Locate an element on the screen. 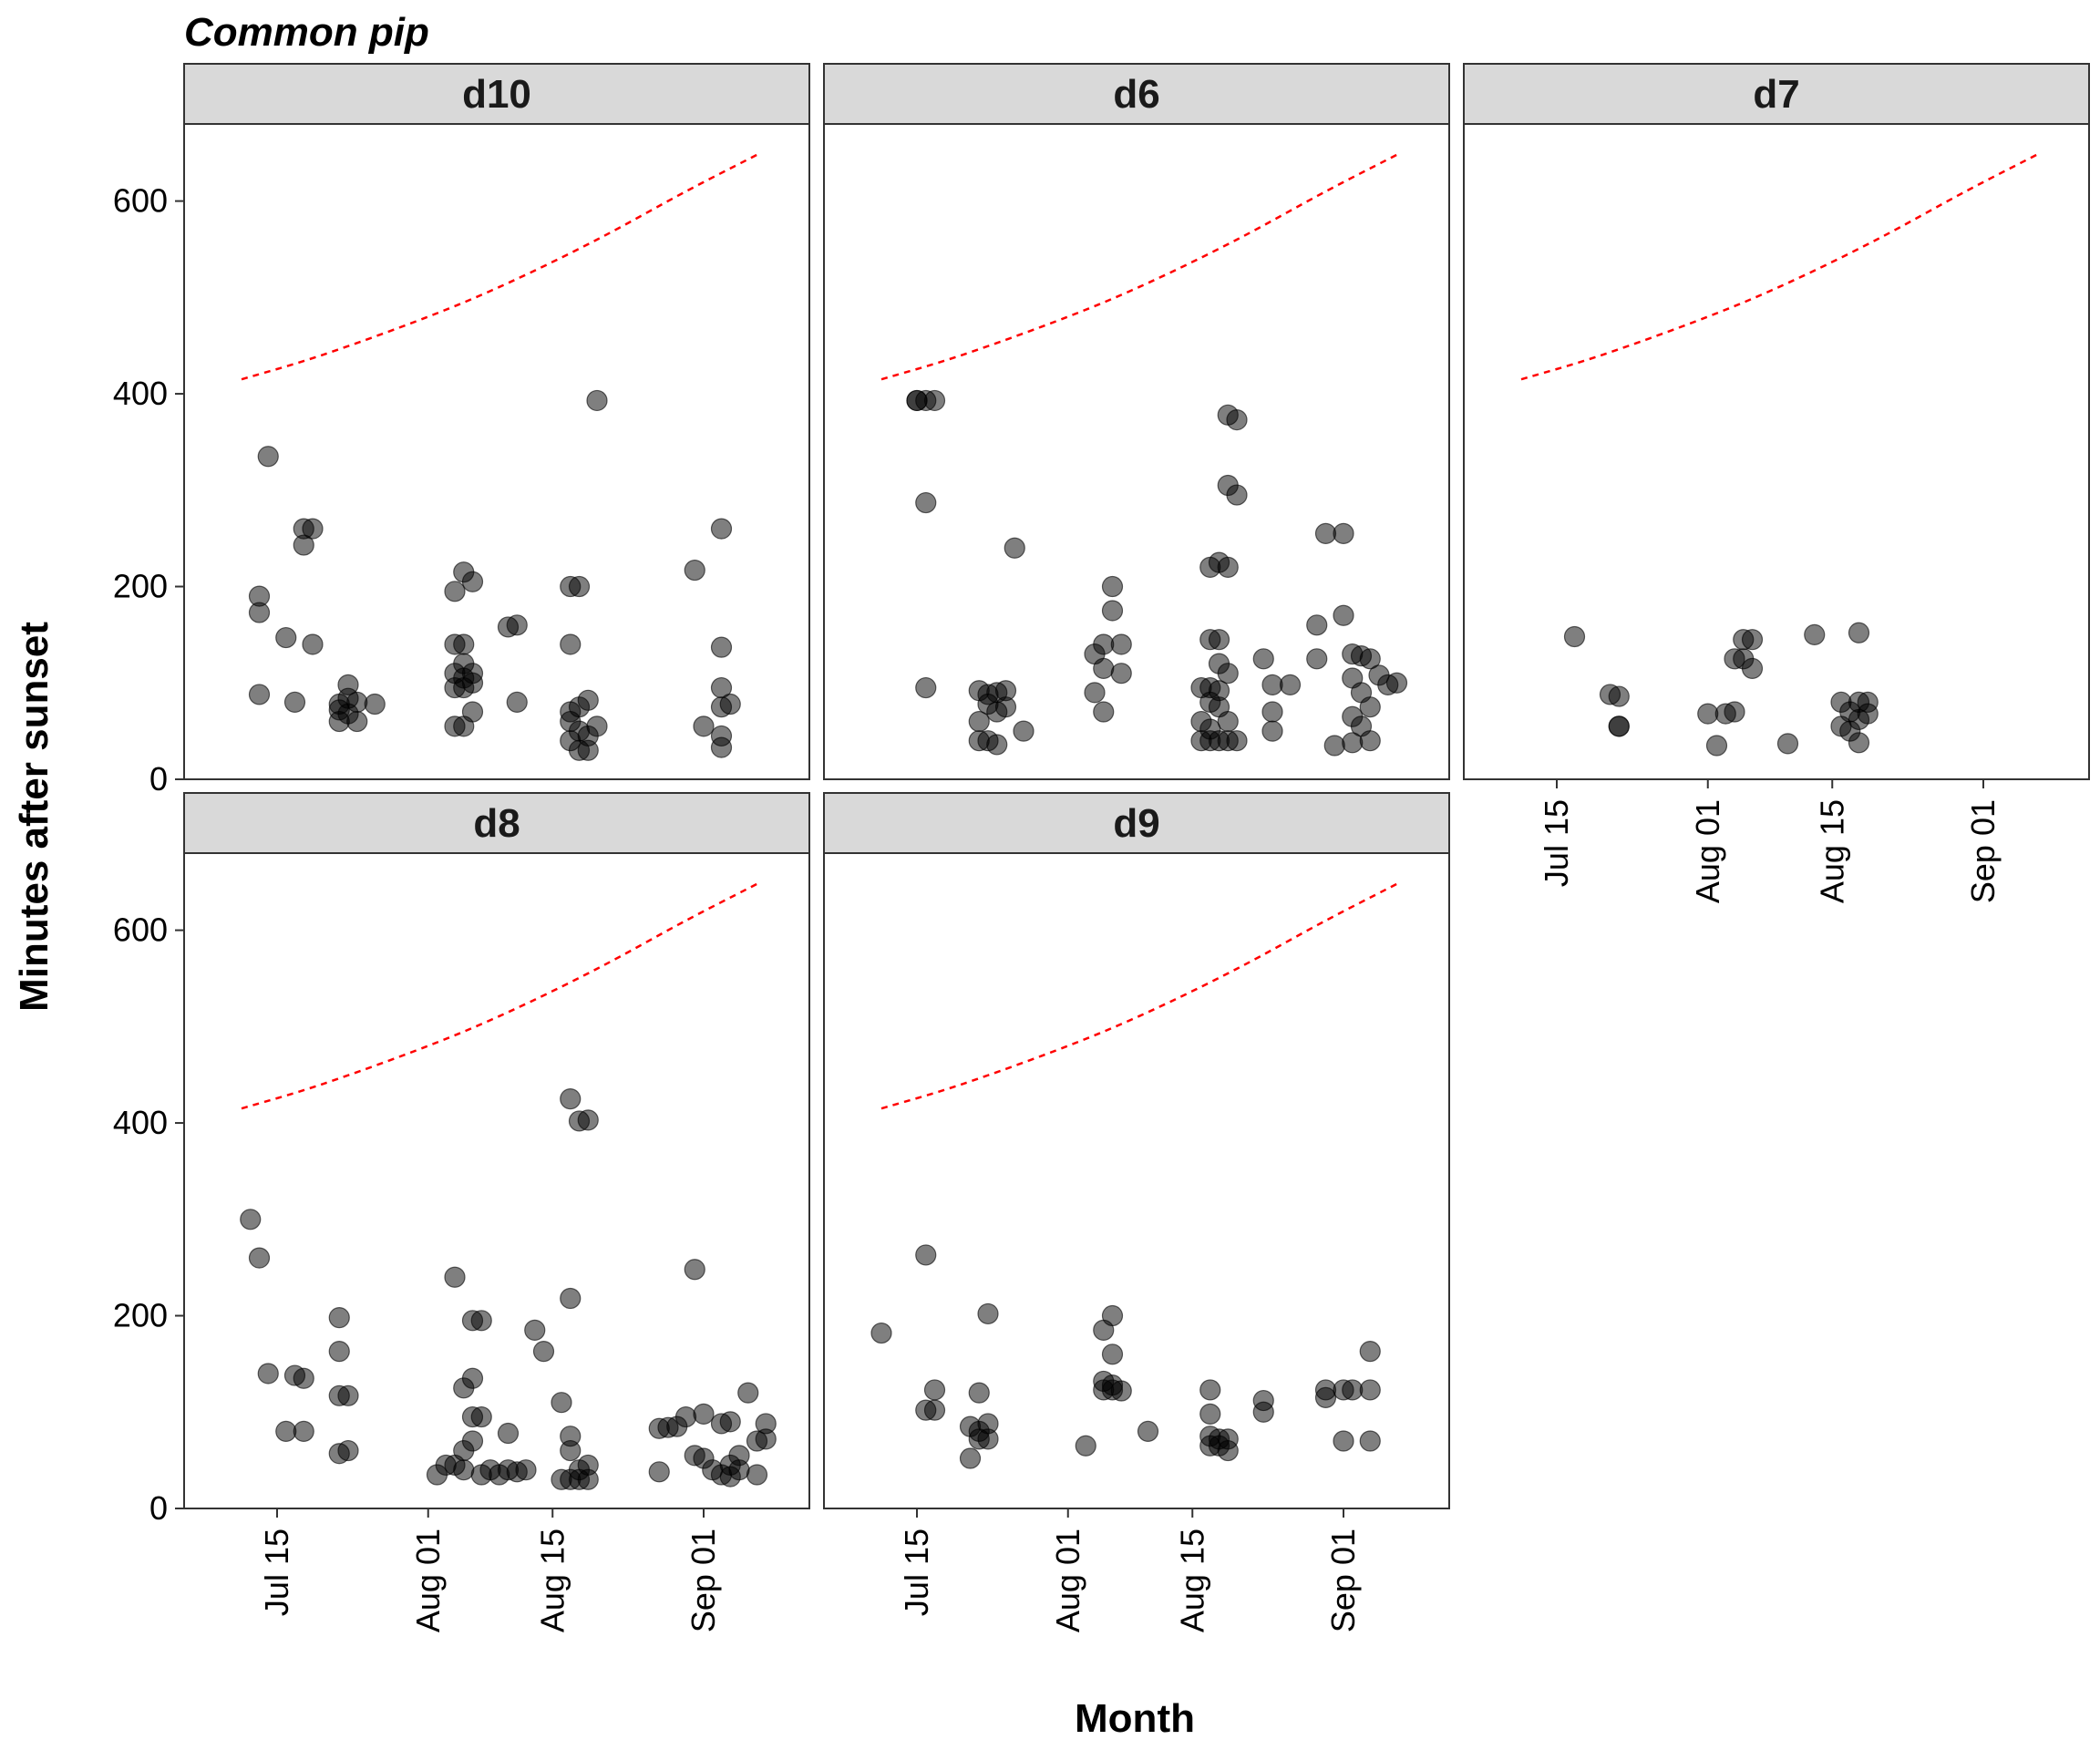 This screenshot has width=2100, height=1750. points-d9 is located at coordinates (1125, 1356).